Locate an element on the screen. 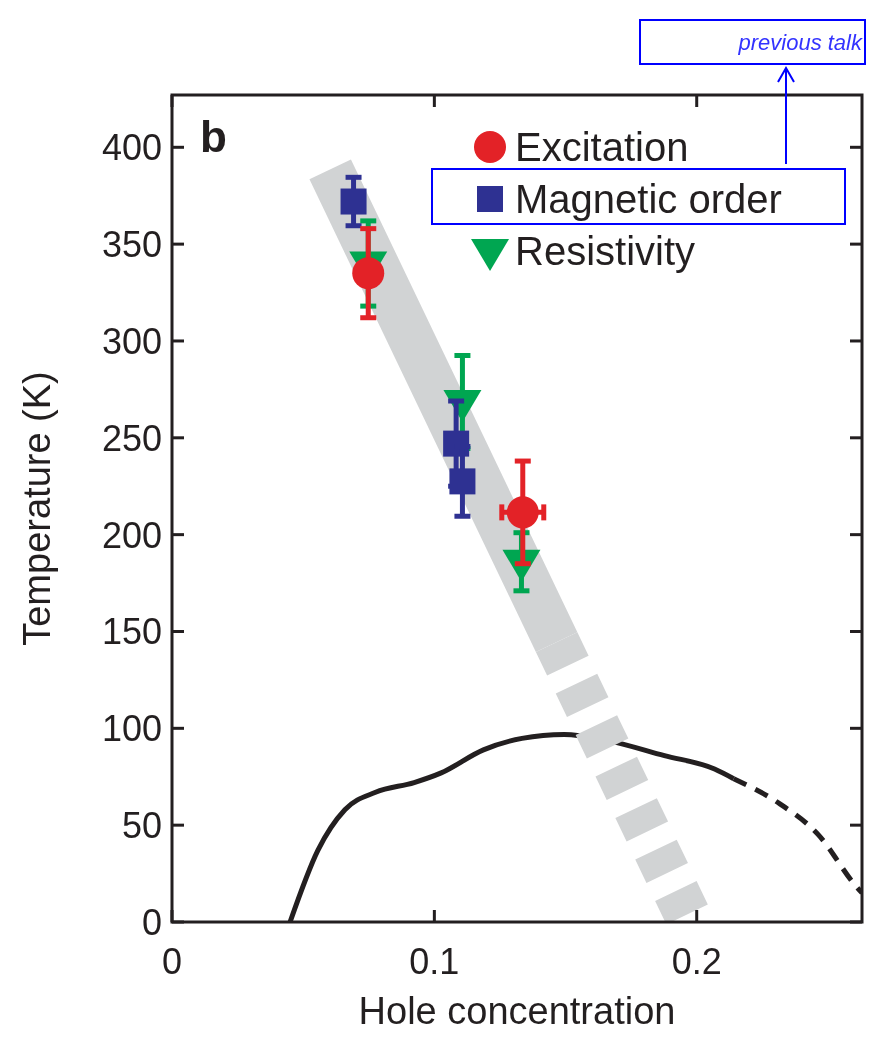  y-axis-title: Temperature (K) is located at coordinates (37, 508).